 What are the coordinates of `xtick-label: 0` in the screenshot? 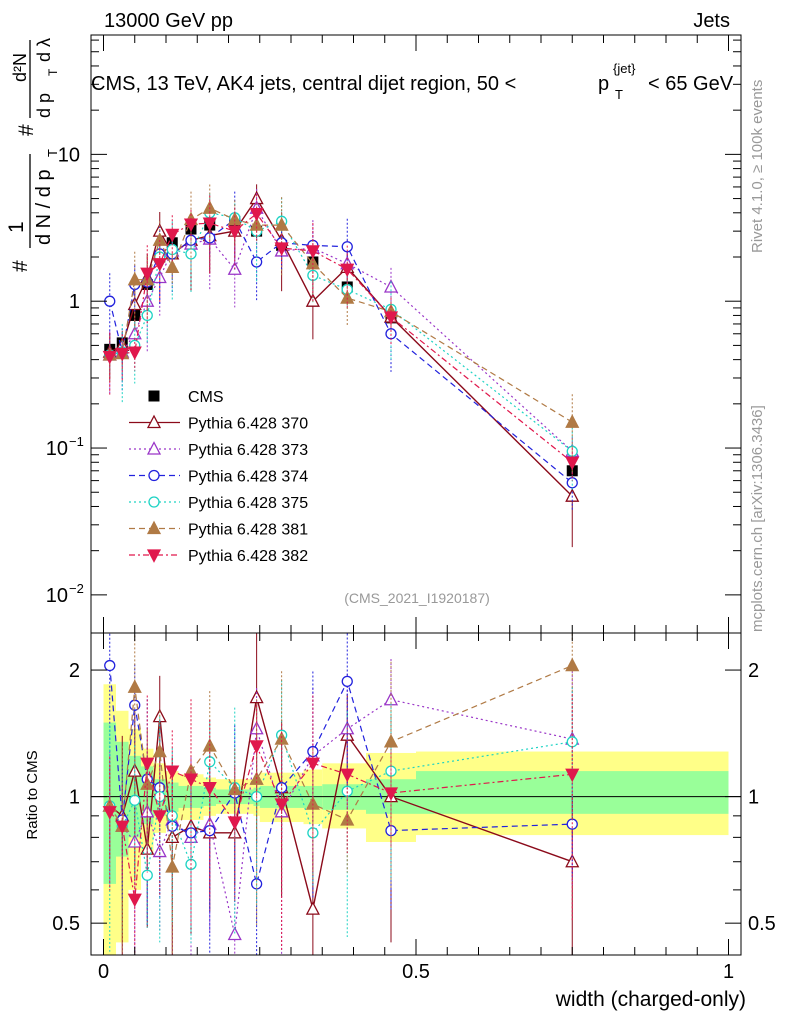 It's located at (103, 972).